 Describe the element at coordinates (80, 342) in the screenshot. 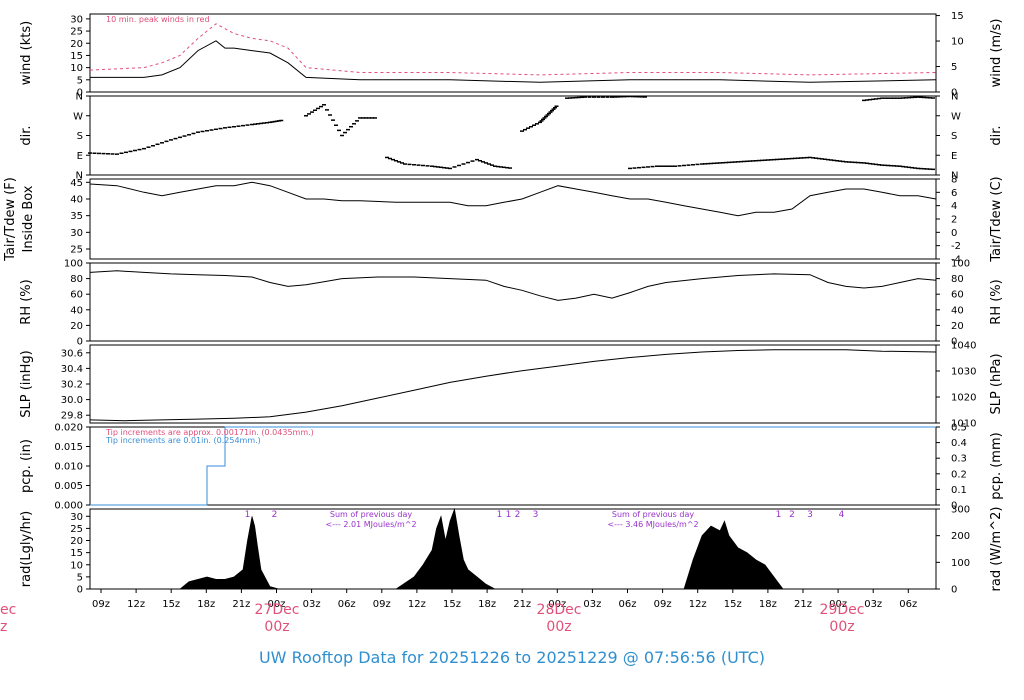

I see `rh-ytick-label: 0` at that location.